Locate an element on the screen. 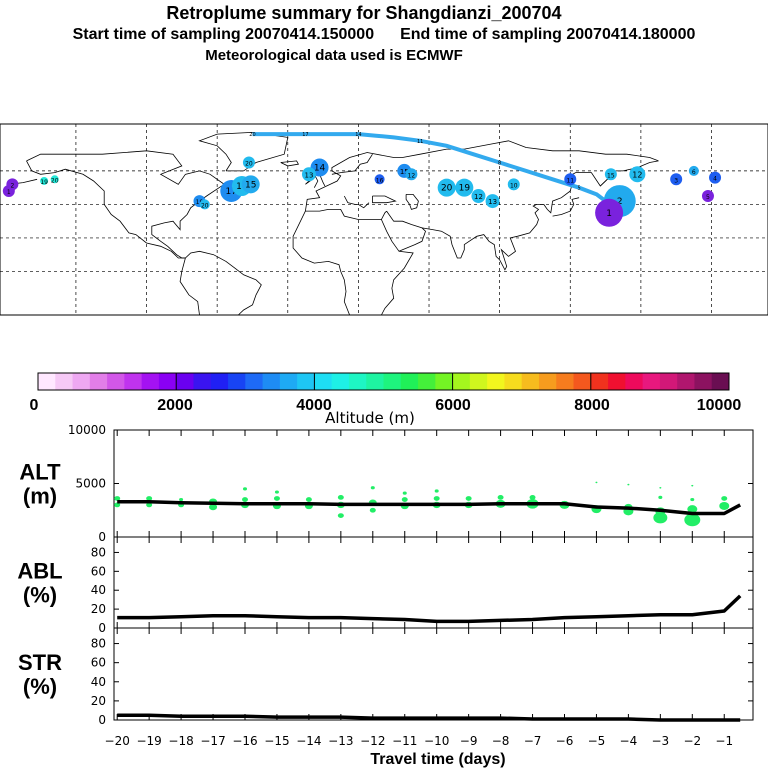 This screenshot has width=768, height=768. cluster-day-label: 4 is located at coordinates (715, 179).